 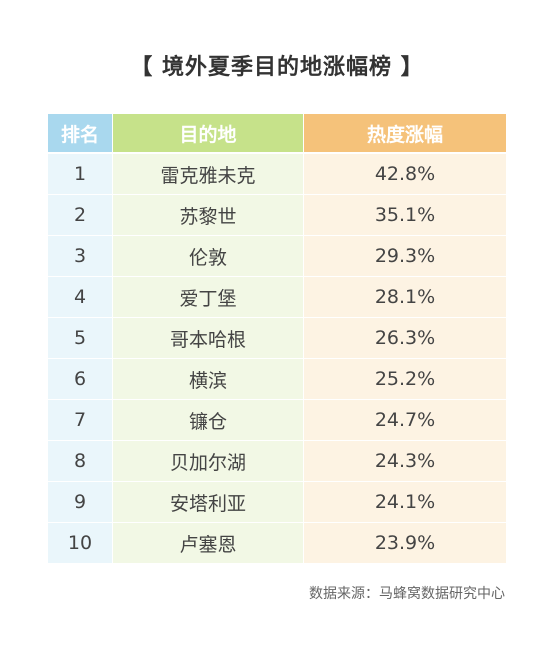 I want to click on table-row: 2 苏黎世 35.1%, so click(x=277, y=215).